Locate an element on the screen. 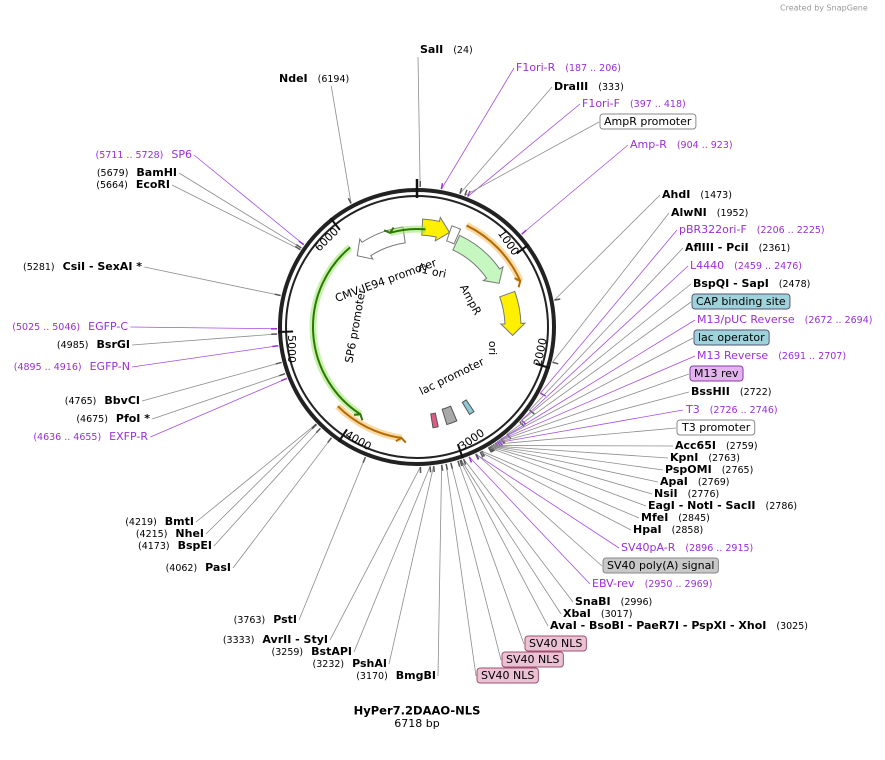 The height and width of the screenshot is (760, 885). site-label: SV40 NLS is located at coordinates (555, 643).